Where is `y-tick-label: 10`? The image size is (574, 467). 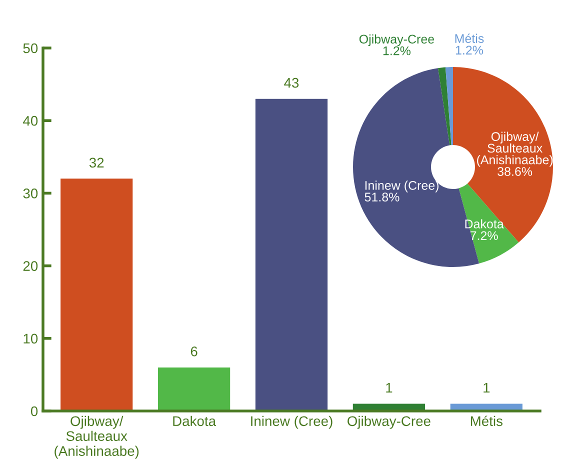
y-tick-label: 10 is located at coordinates (31, 339).